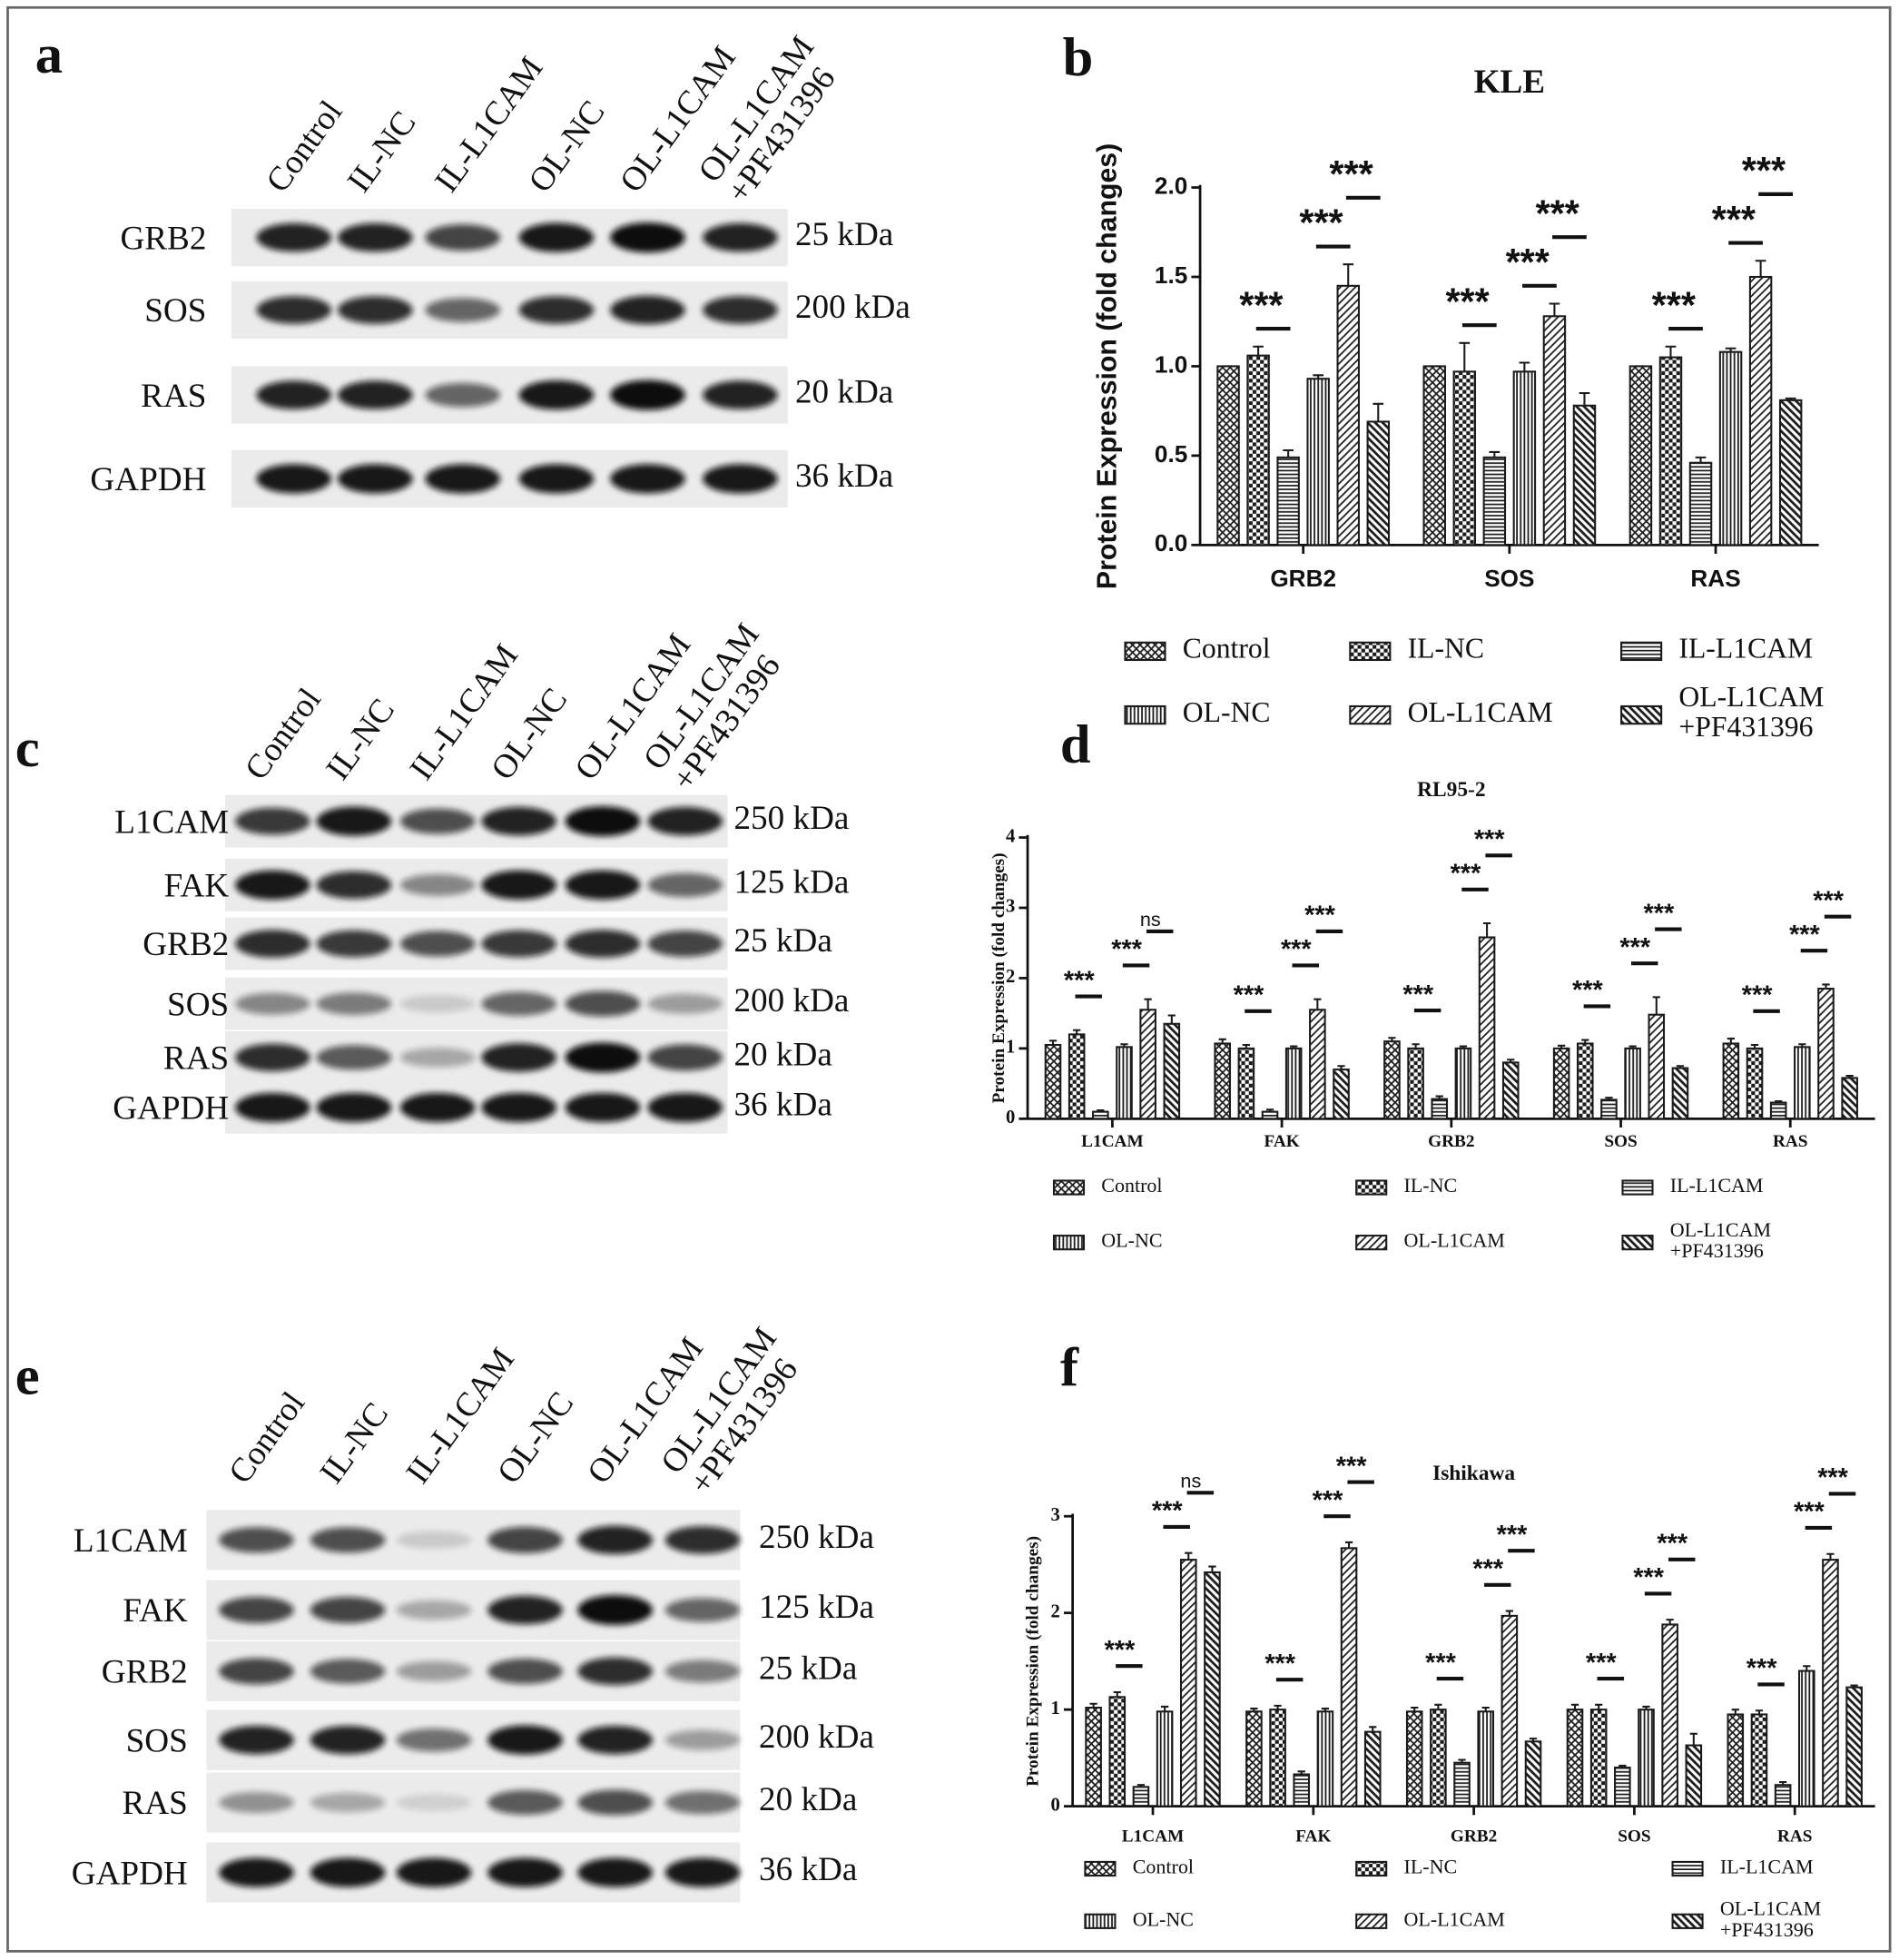 Image resolution: width=1899 pixels, height=1960 pixels. I want to click on legend-label: OL-L1CAM, so click(1454, 1918).